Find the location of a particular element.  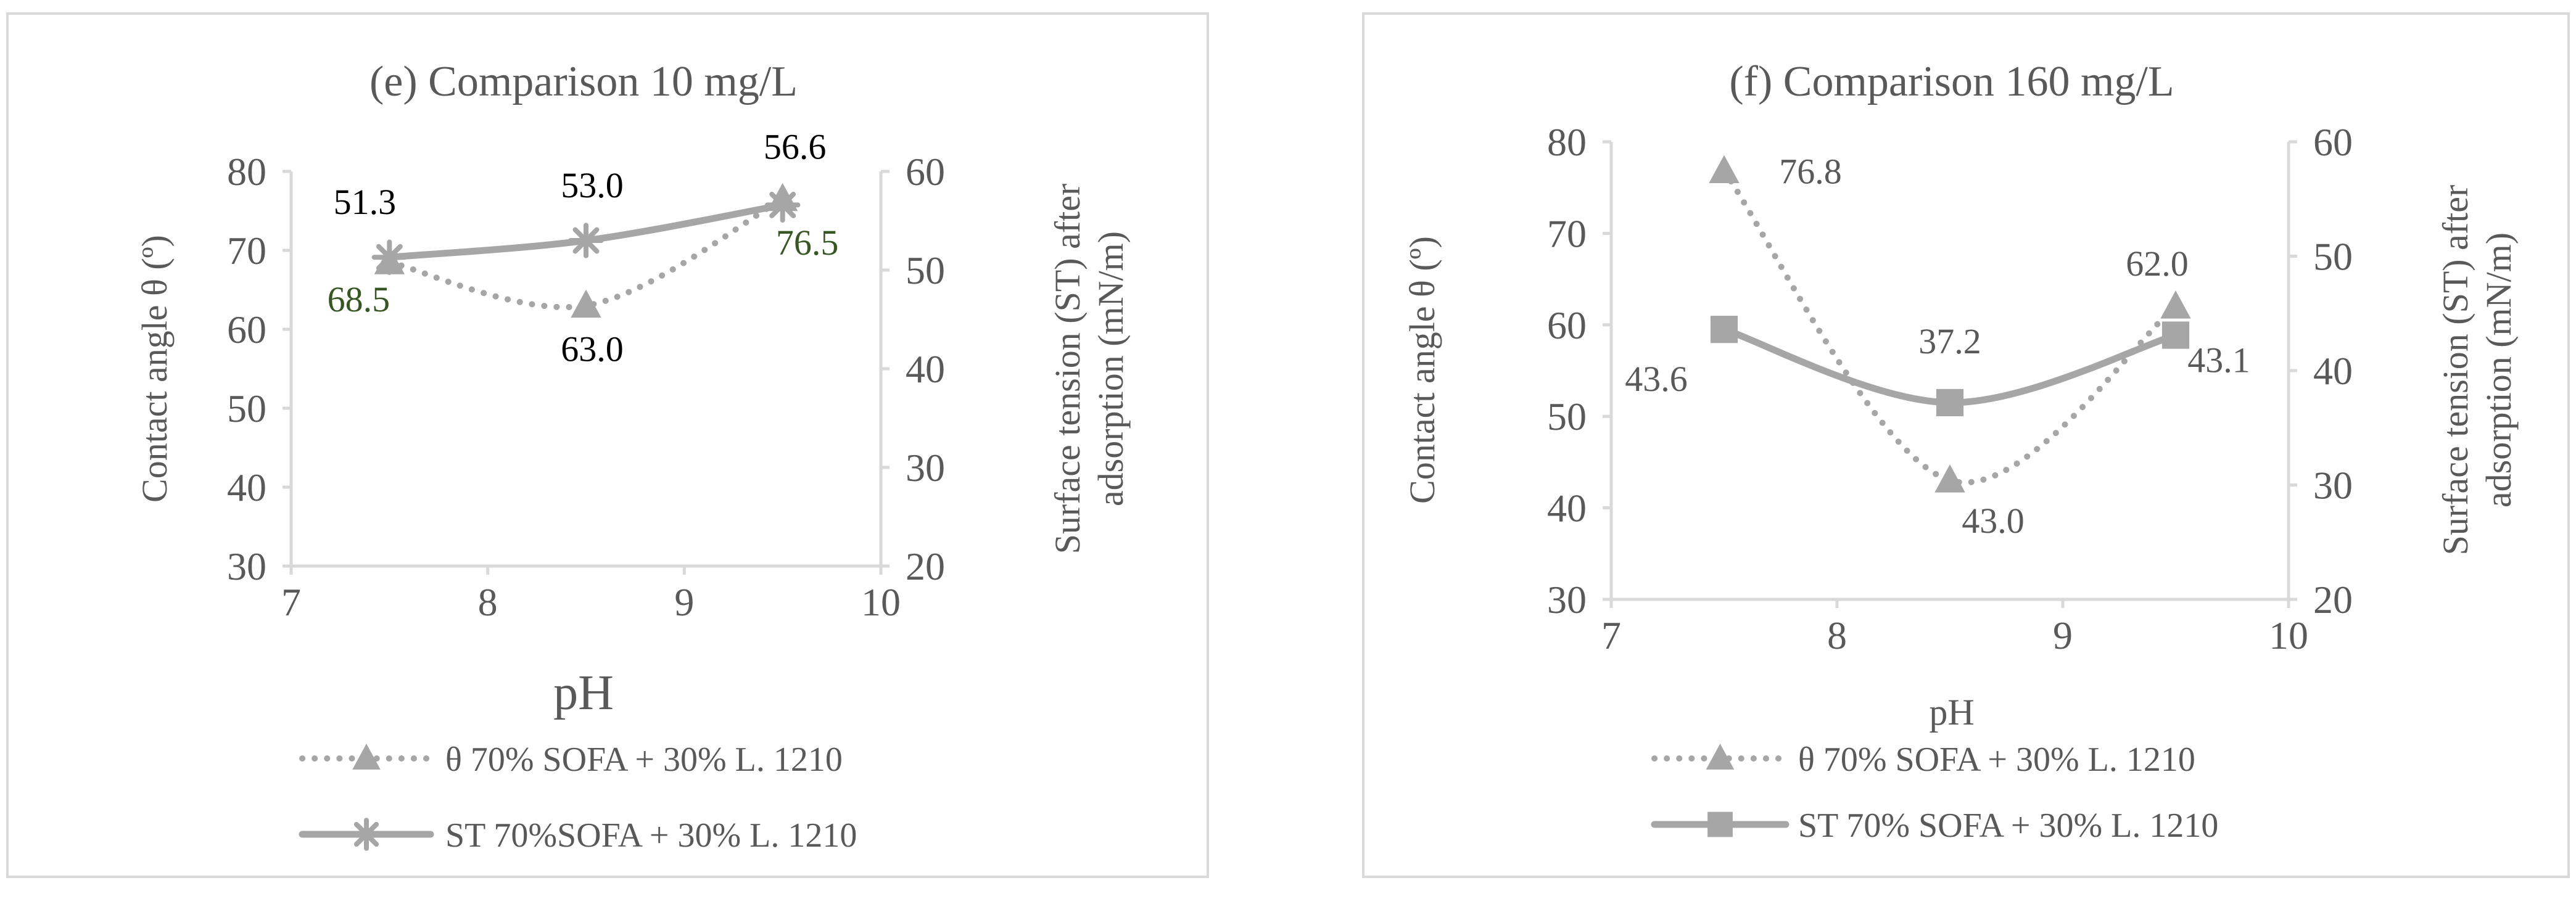

legend-marker-1-ray is located at coordinates (366, 834).